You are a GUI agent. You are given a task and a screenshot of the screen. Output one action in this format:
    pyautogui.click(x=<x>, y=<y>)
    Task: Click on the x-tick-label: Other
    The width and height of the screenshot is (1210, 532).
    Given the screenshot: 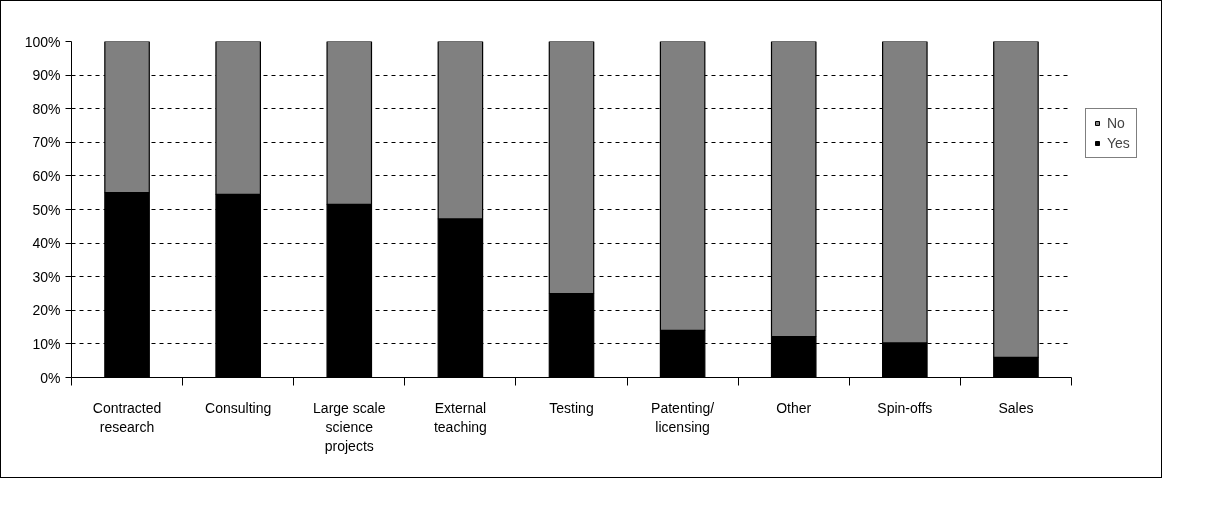 What is the action you would take?
    pyautogui.click(x=794, y=407)
    